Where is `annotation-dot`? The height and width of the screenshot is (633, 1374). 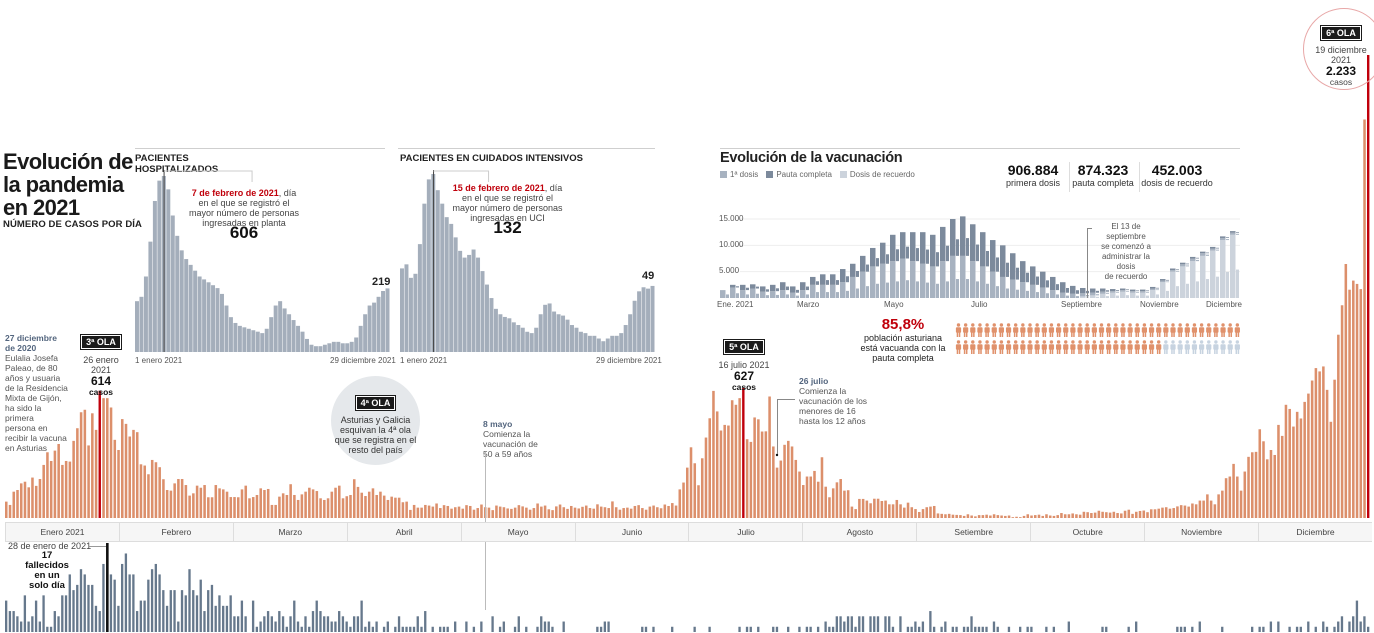
annotation-dot is located at coordinates (777, 455).